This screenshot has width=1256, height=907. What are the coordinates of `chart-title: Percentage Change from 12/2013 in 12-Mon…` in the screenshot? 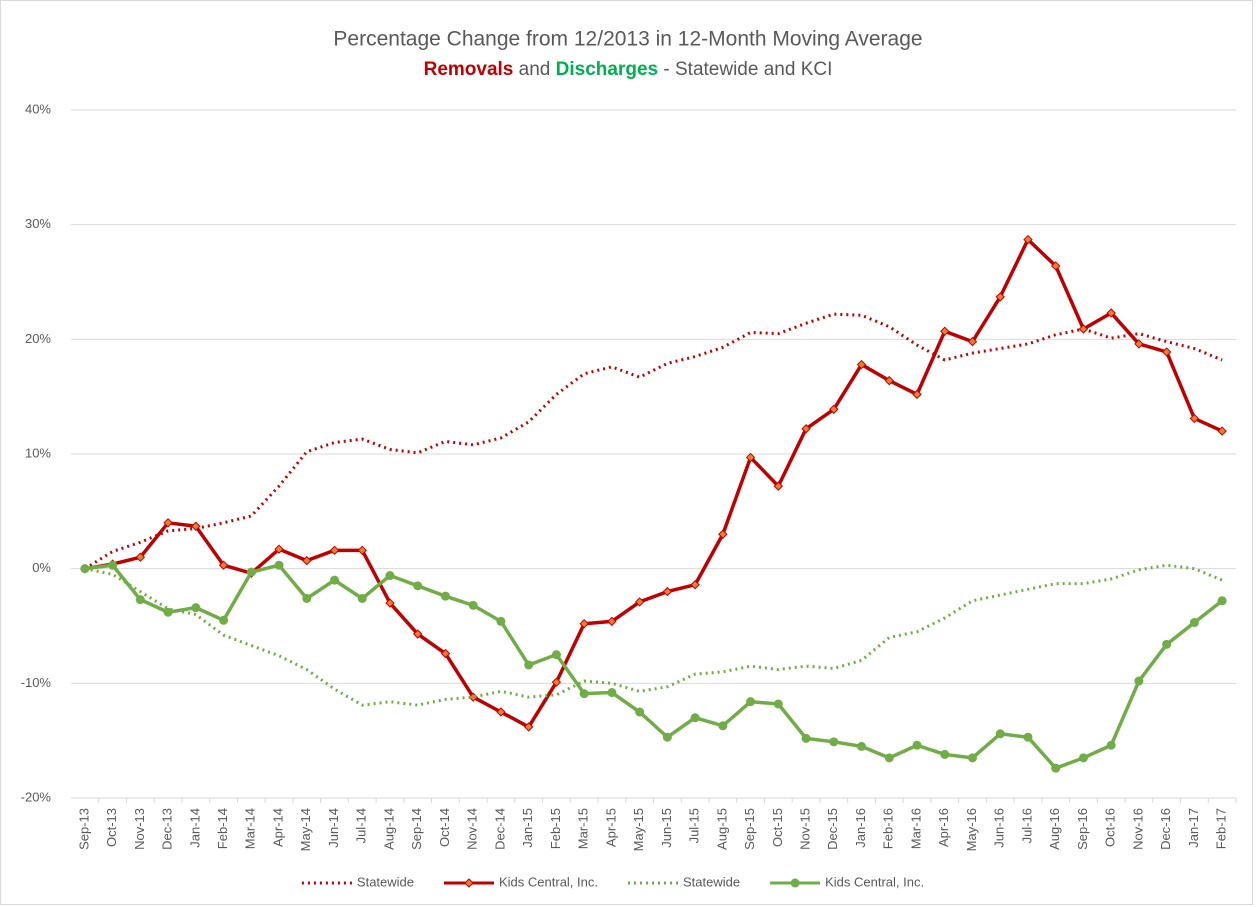 It's located at (627, 39).